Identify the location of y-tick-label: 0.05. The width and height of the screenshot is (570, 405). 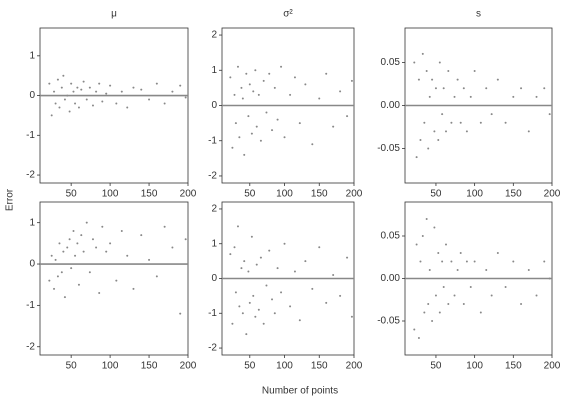
(391, 62).